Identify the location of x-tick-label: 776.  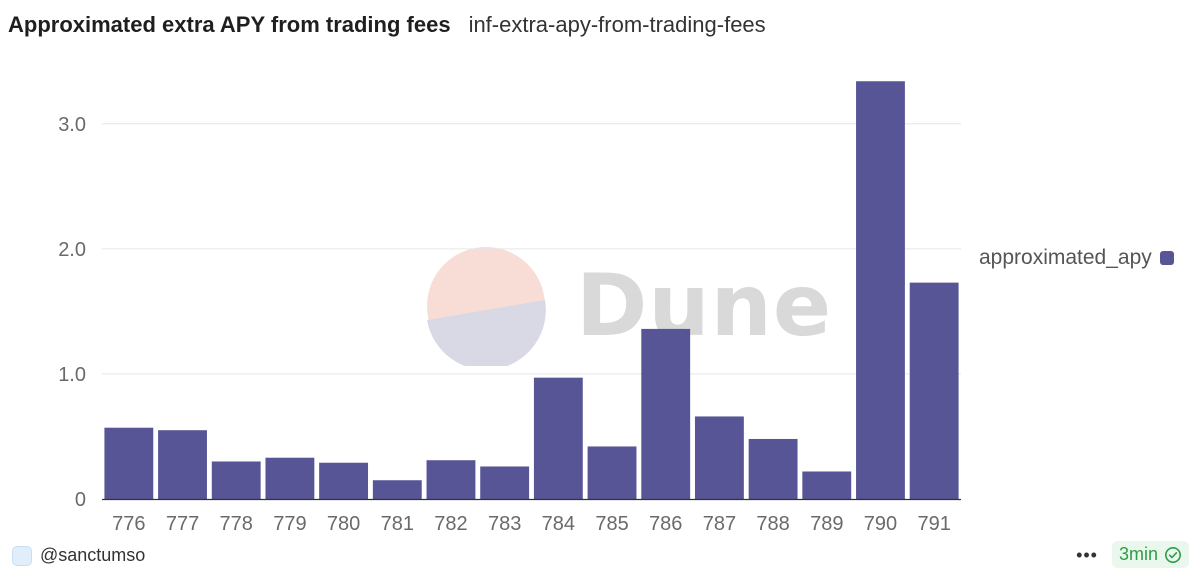
(128, 524).